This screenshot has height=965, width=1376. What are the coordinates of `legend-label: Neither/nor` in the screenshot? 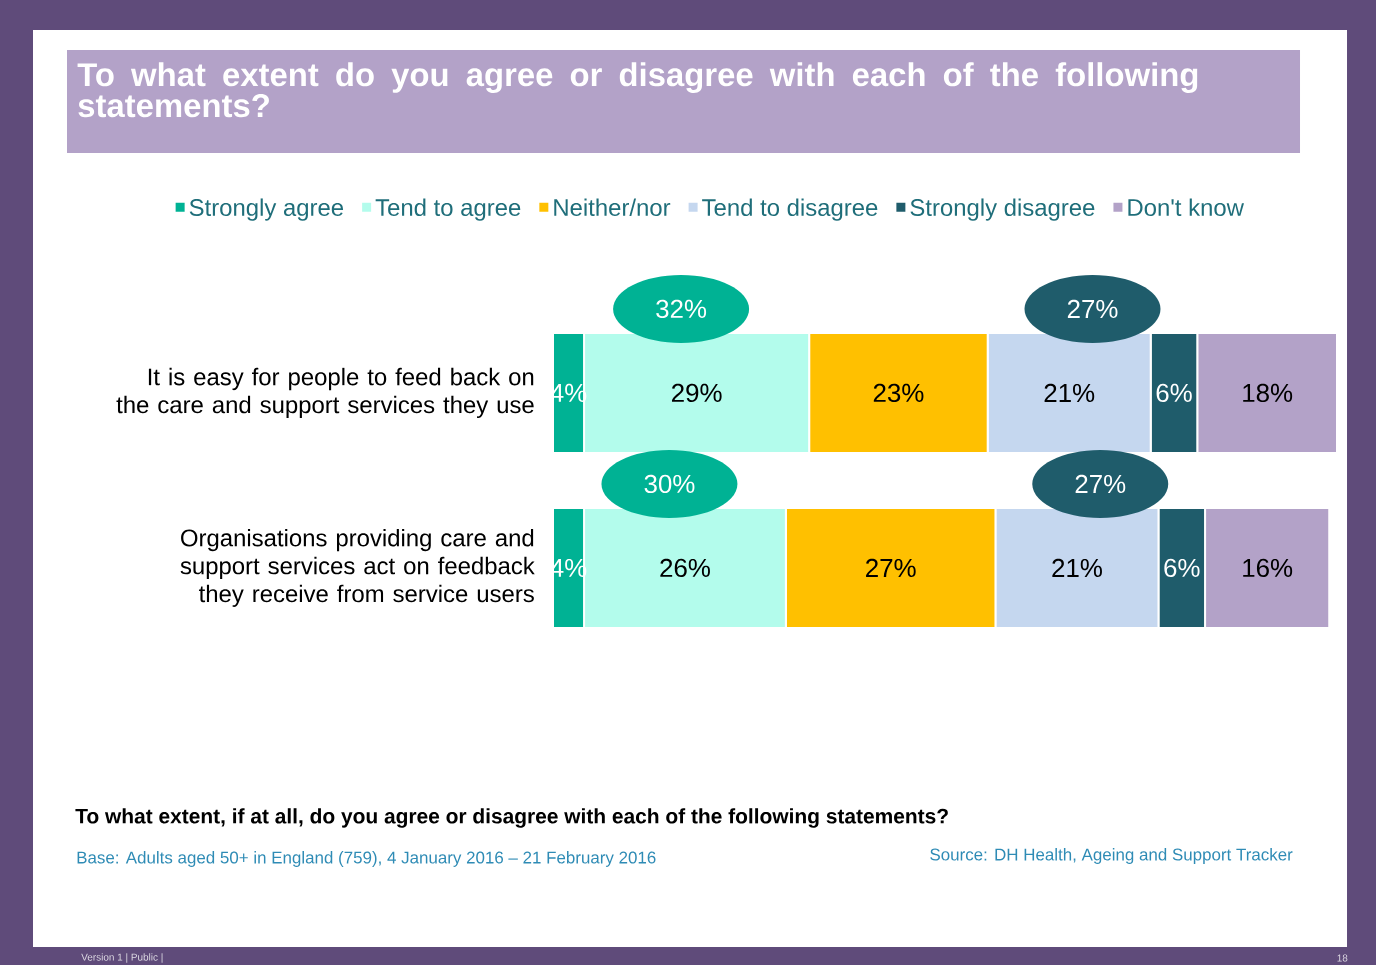 It's located at (612, 207).